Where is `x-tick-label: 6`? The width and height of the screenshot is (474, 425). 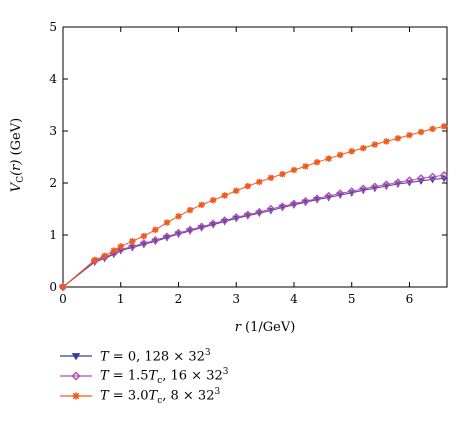 x-tick-label: 6 is located at coordinates (410, 299).